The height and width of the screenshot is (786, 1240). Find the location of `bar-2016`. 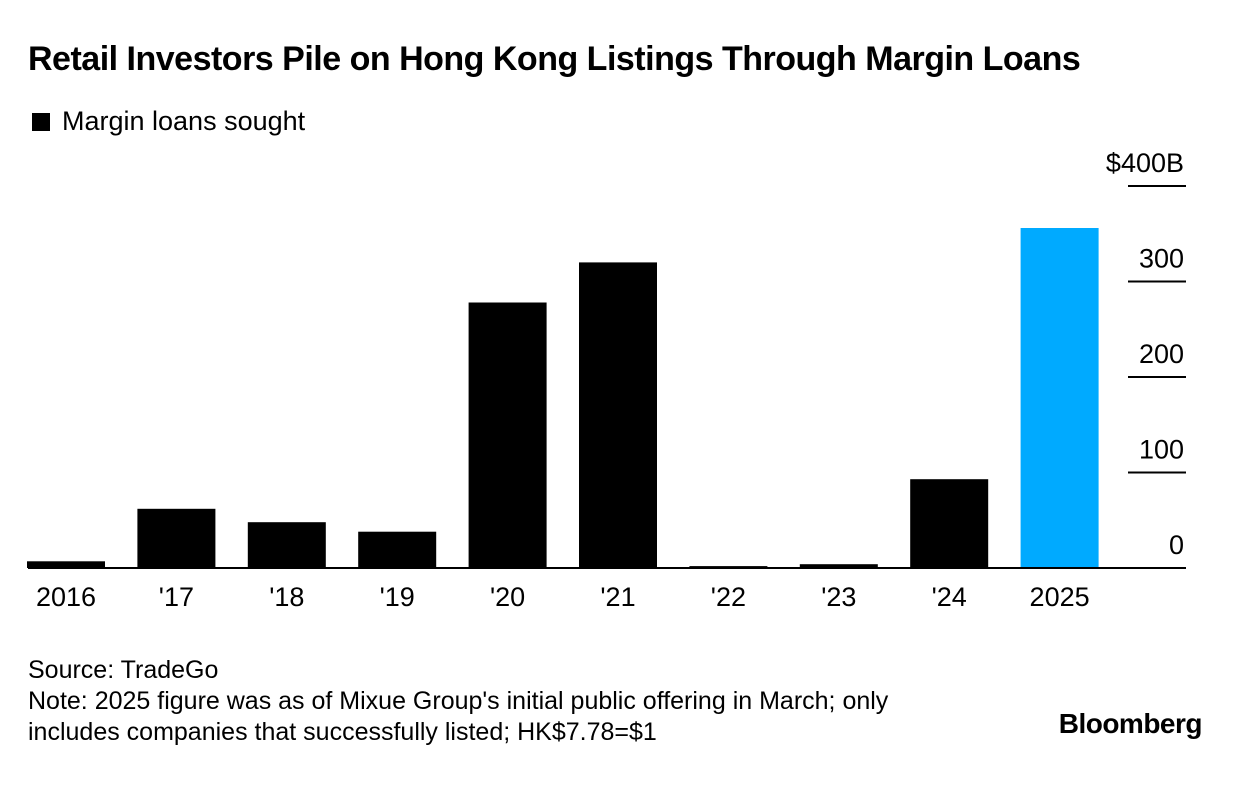

bar-2016 is located at coordinates (66, 564).